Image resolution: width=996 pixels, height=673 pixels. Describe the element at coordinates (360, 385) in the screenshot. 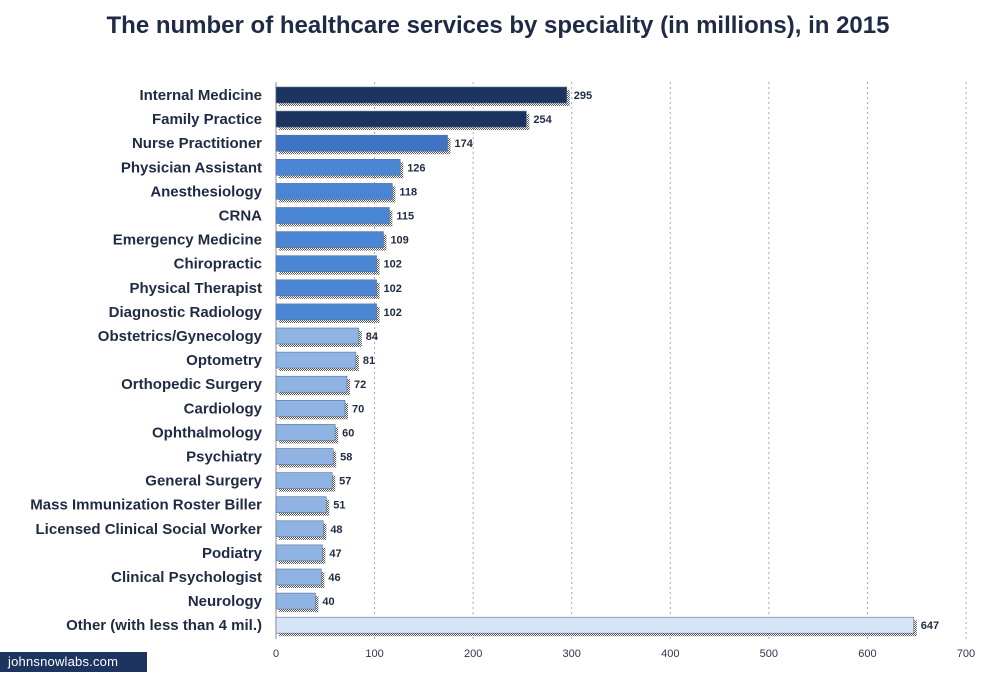

I see `value-label: 72` at that location.